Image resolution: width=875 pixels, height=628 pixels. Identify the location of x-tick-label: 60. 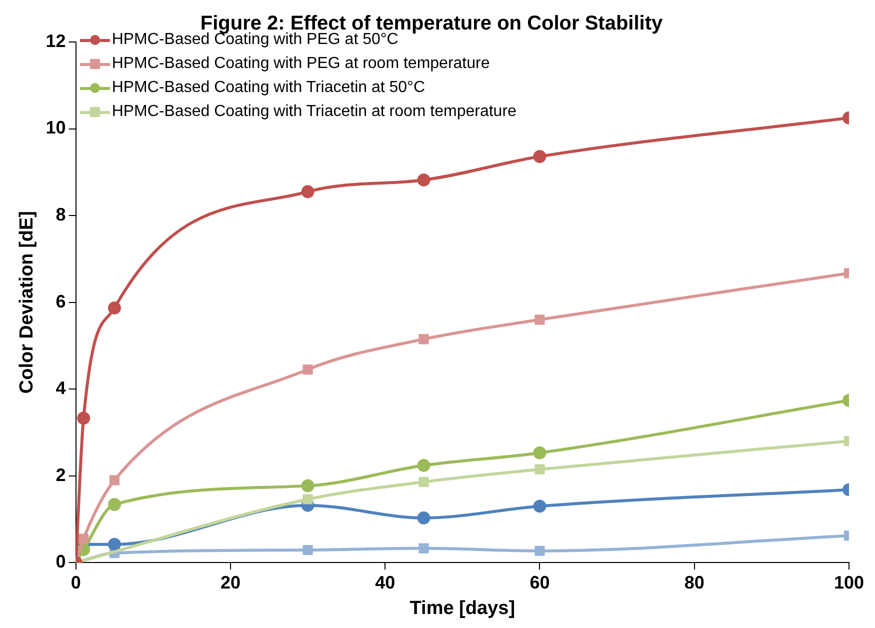
(540, 582).